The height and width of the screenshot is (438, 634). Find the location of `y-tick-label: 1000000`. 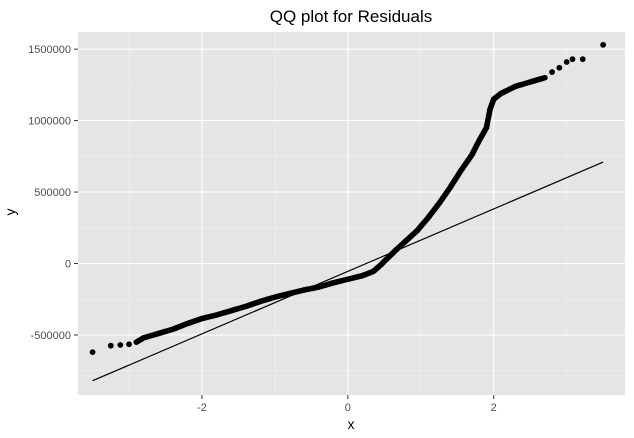

y-tick-label: 1000000 is located at coordinates (49, 122).